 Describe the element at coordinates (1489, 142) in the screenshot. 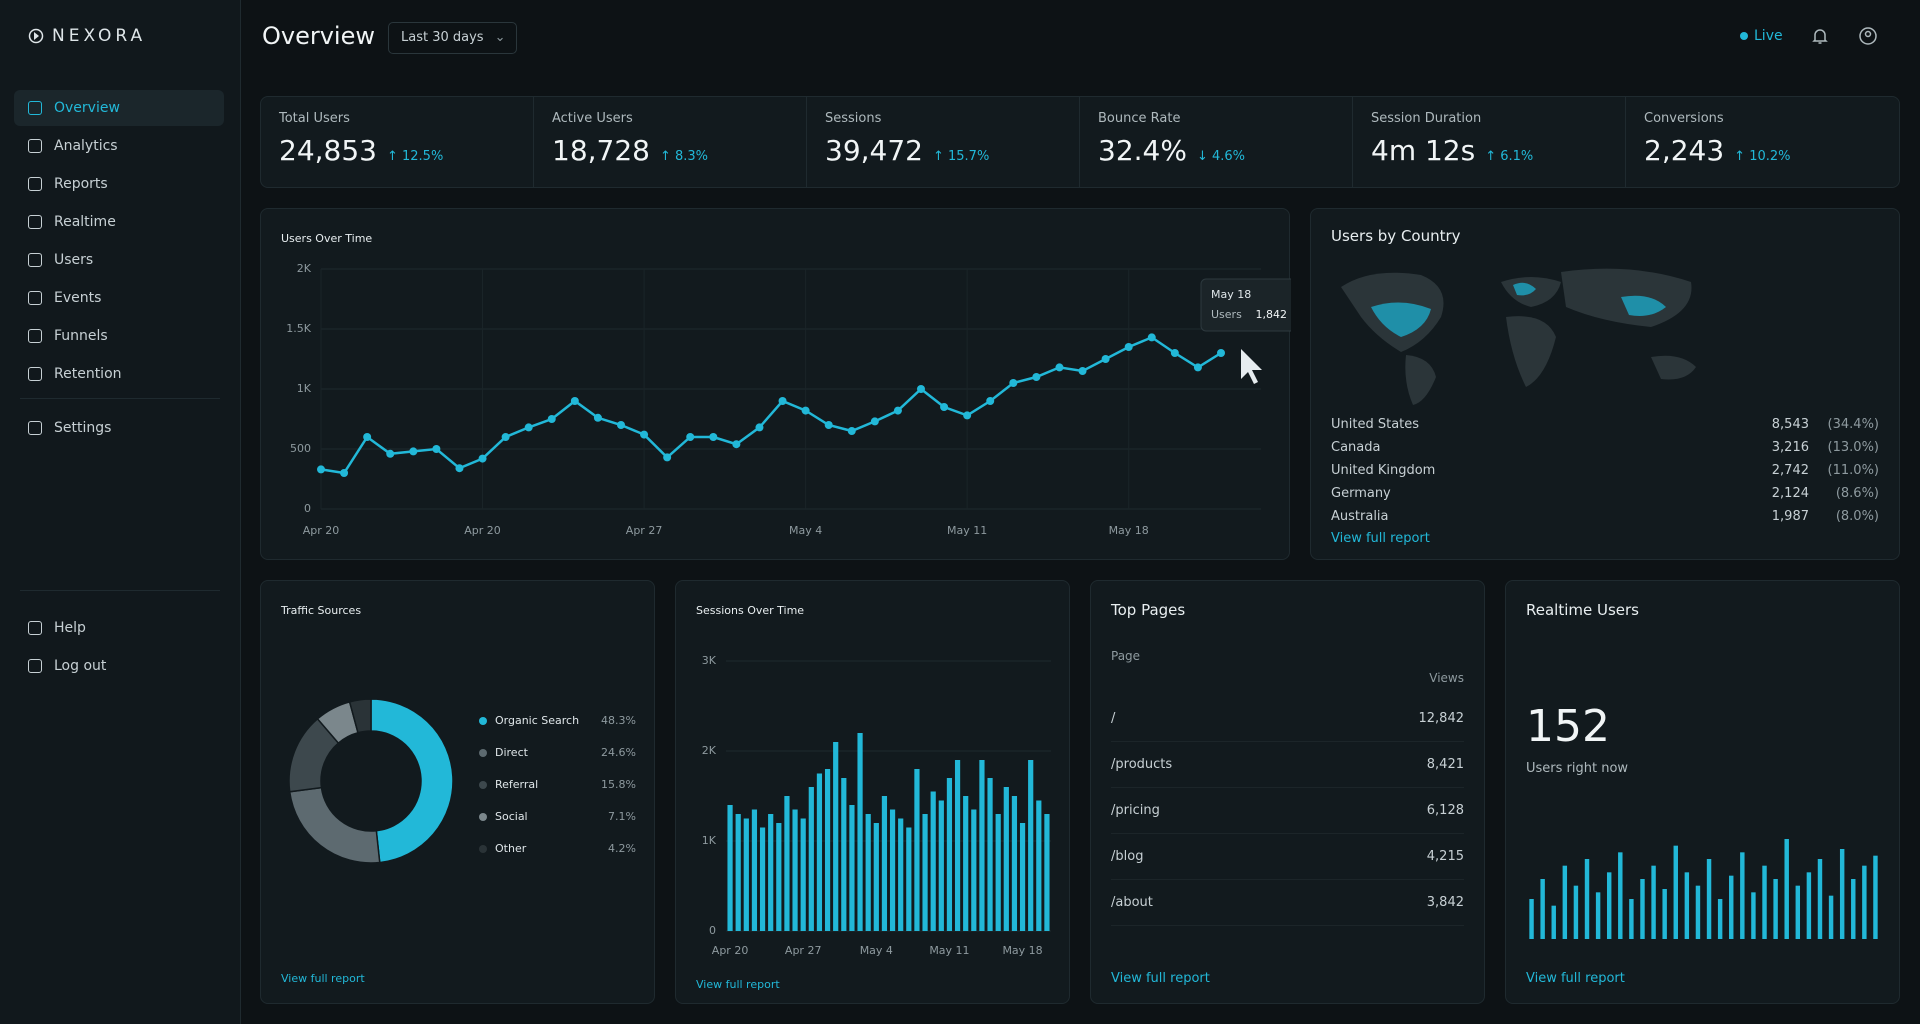

I see `kpi-card: Session Duration 4m 12s ↑ 6.1%` at that location.